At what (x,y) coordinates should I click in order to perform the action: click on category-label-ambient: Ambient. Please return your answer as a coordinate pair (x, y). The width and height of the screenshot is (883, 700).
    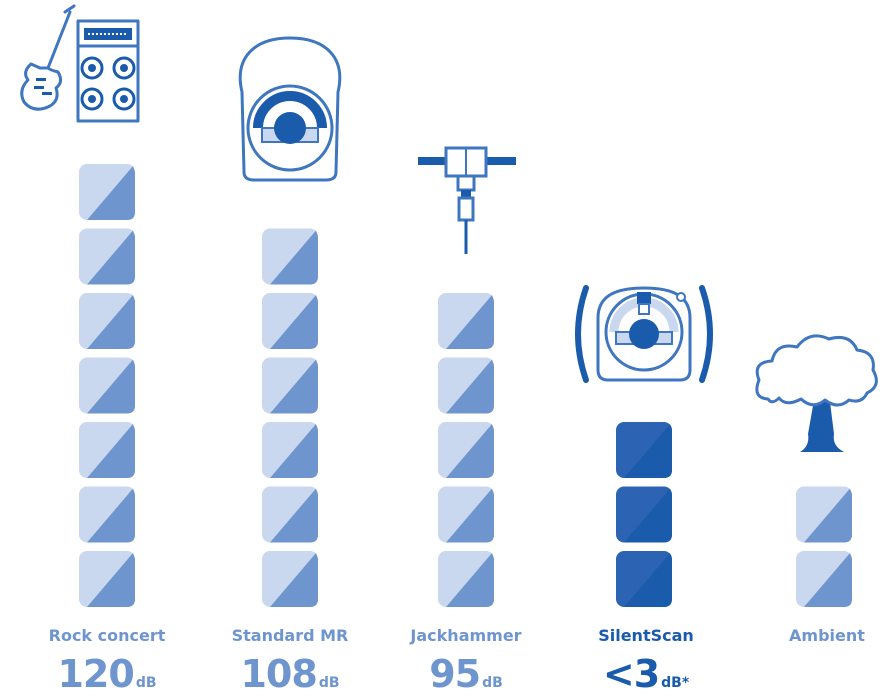
    Looking at the image, I should click on (827, 635).